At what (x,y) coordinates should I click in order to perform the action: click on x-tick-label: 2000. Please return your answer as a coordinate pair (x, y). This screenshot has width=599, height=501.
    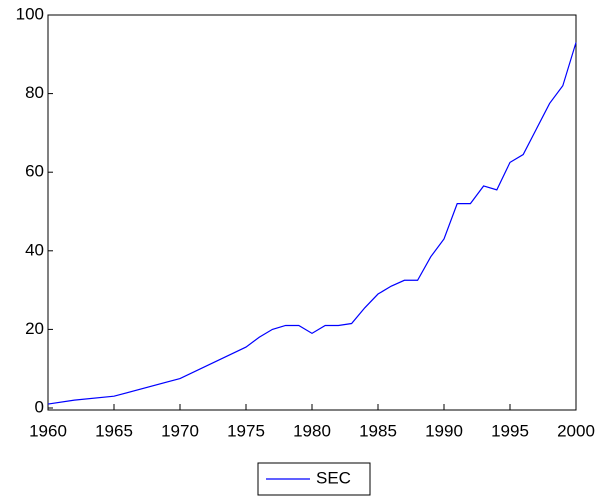
    Looking at the image, I should click on (576, 430).